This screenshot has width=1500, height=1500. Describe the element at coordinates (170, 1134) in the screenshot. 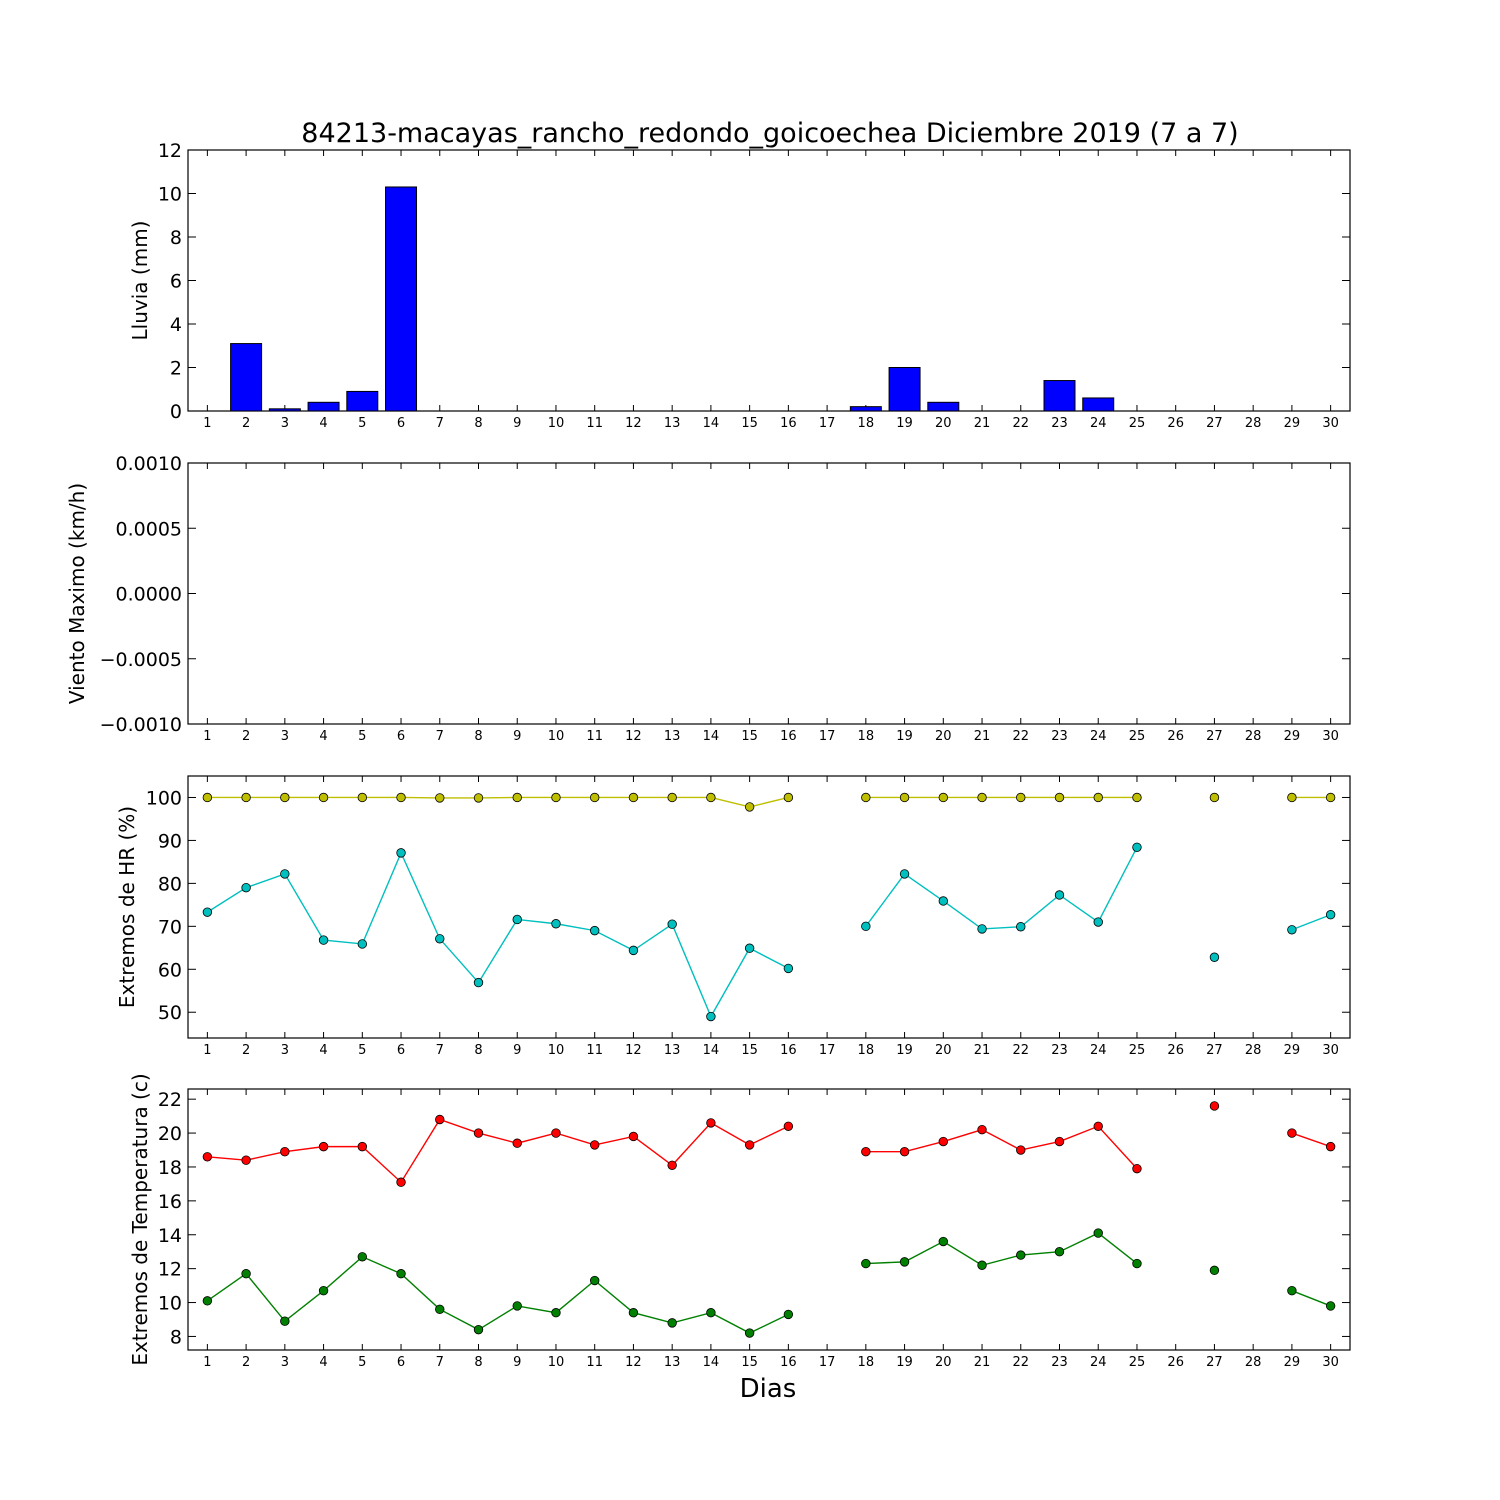

I see `y-tick-label: 20` at that location.